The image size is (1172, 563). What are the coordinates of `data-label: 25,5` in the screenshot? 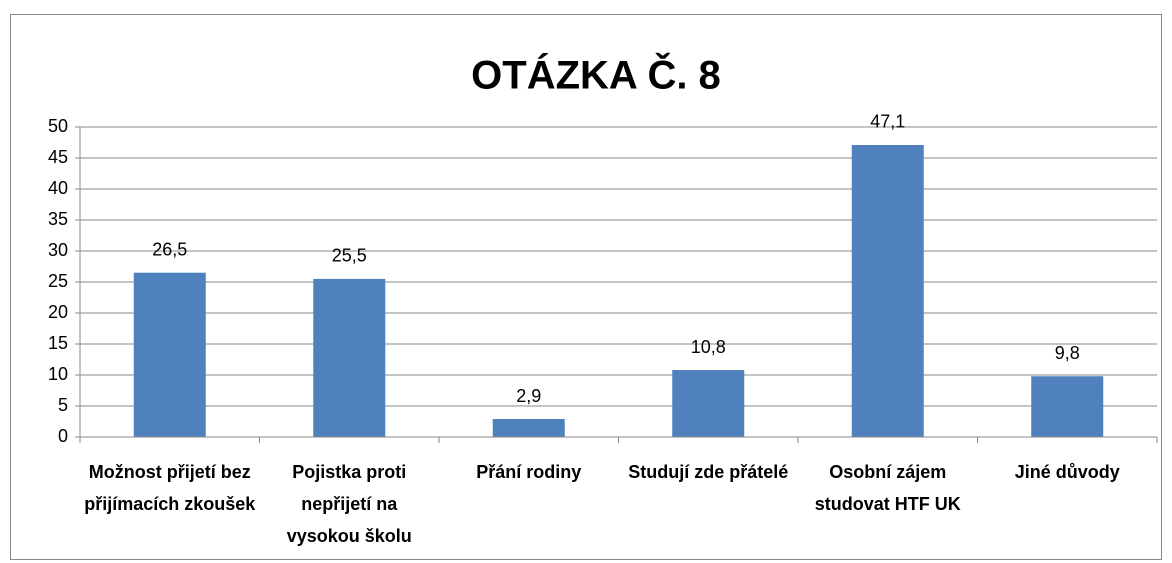 It's located at (349, 256).